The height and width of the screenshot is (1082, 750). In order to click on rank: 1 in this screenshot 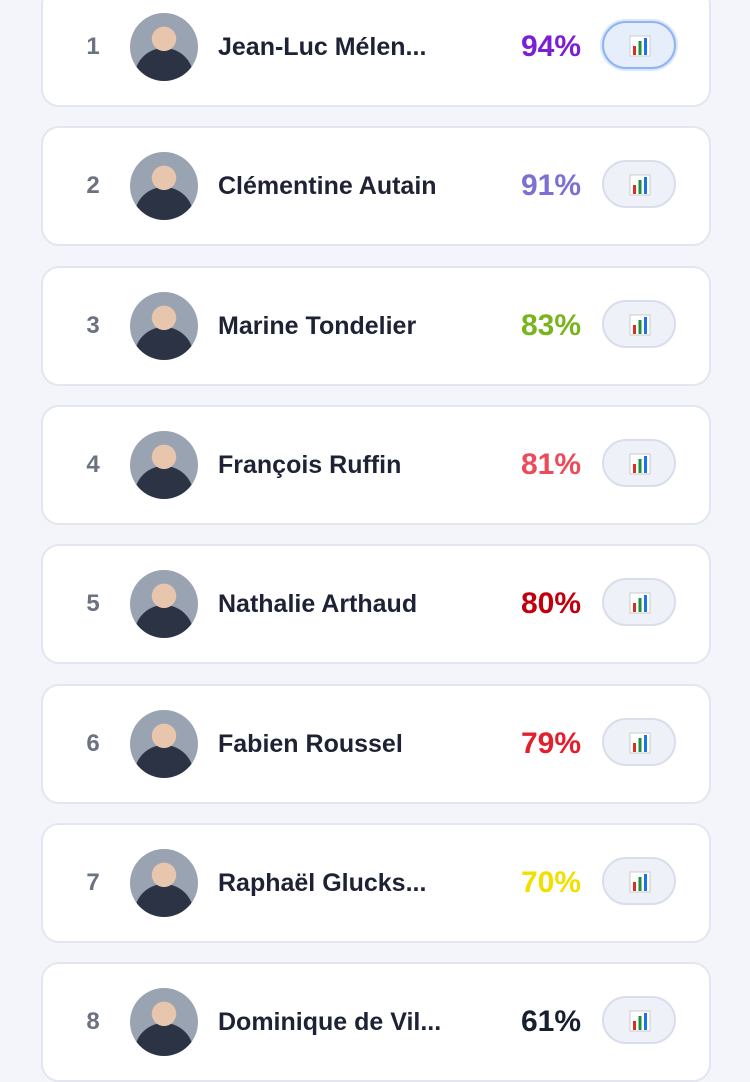, I will do `click(93, 46)`.